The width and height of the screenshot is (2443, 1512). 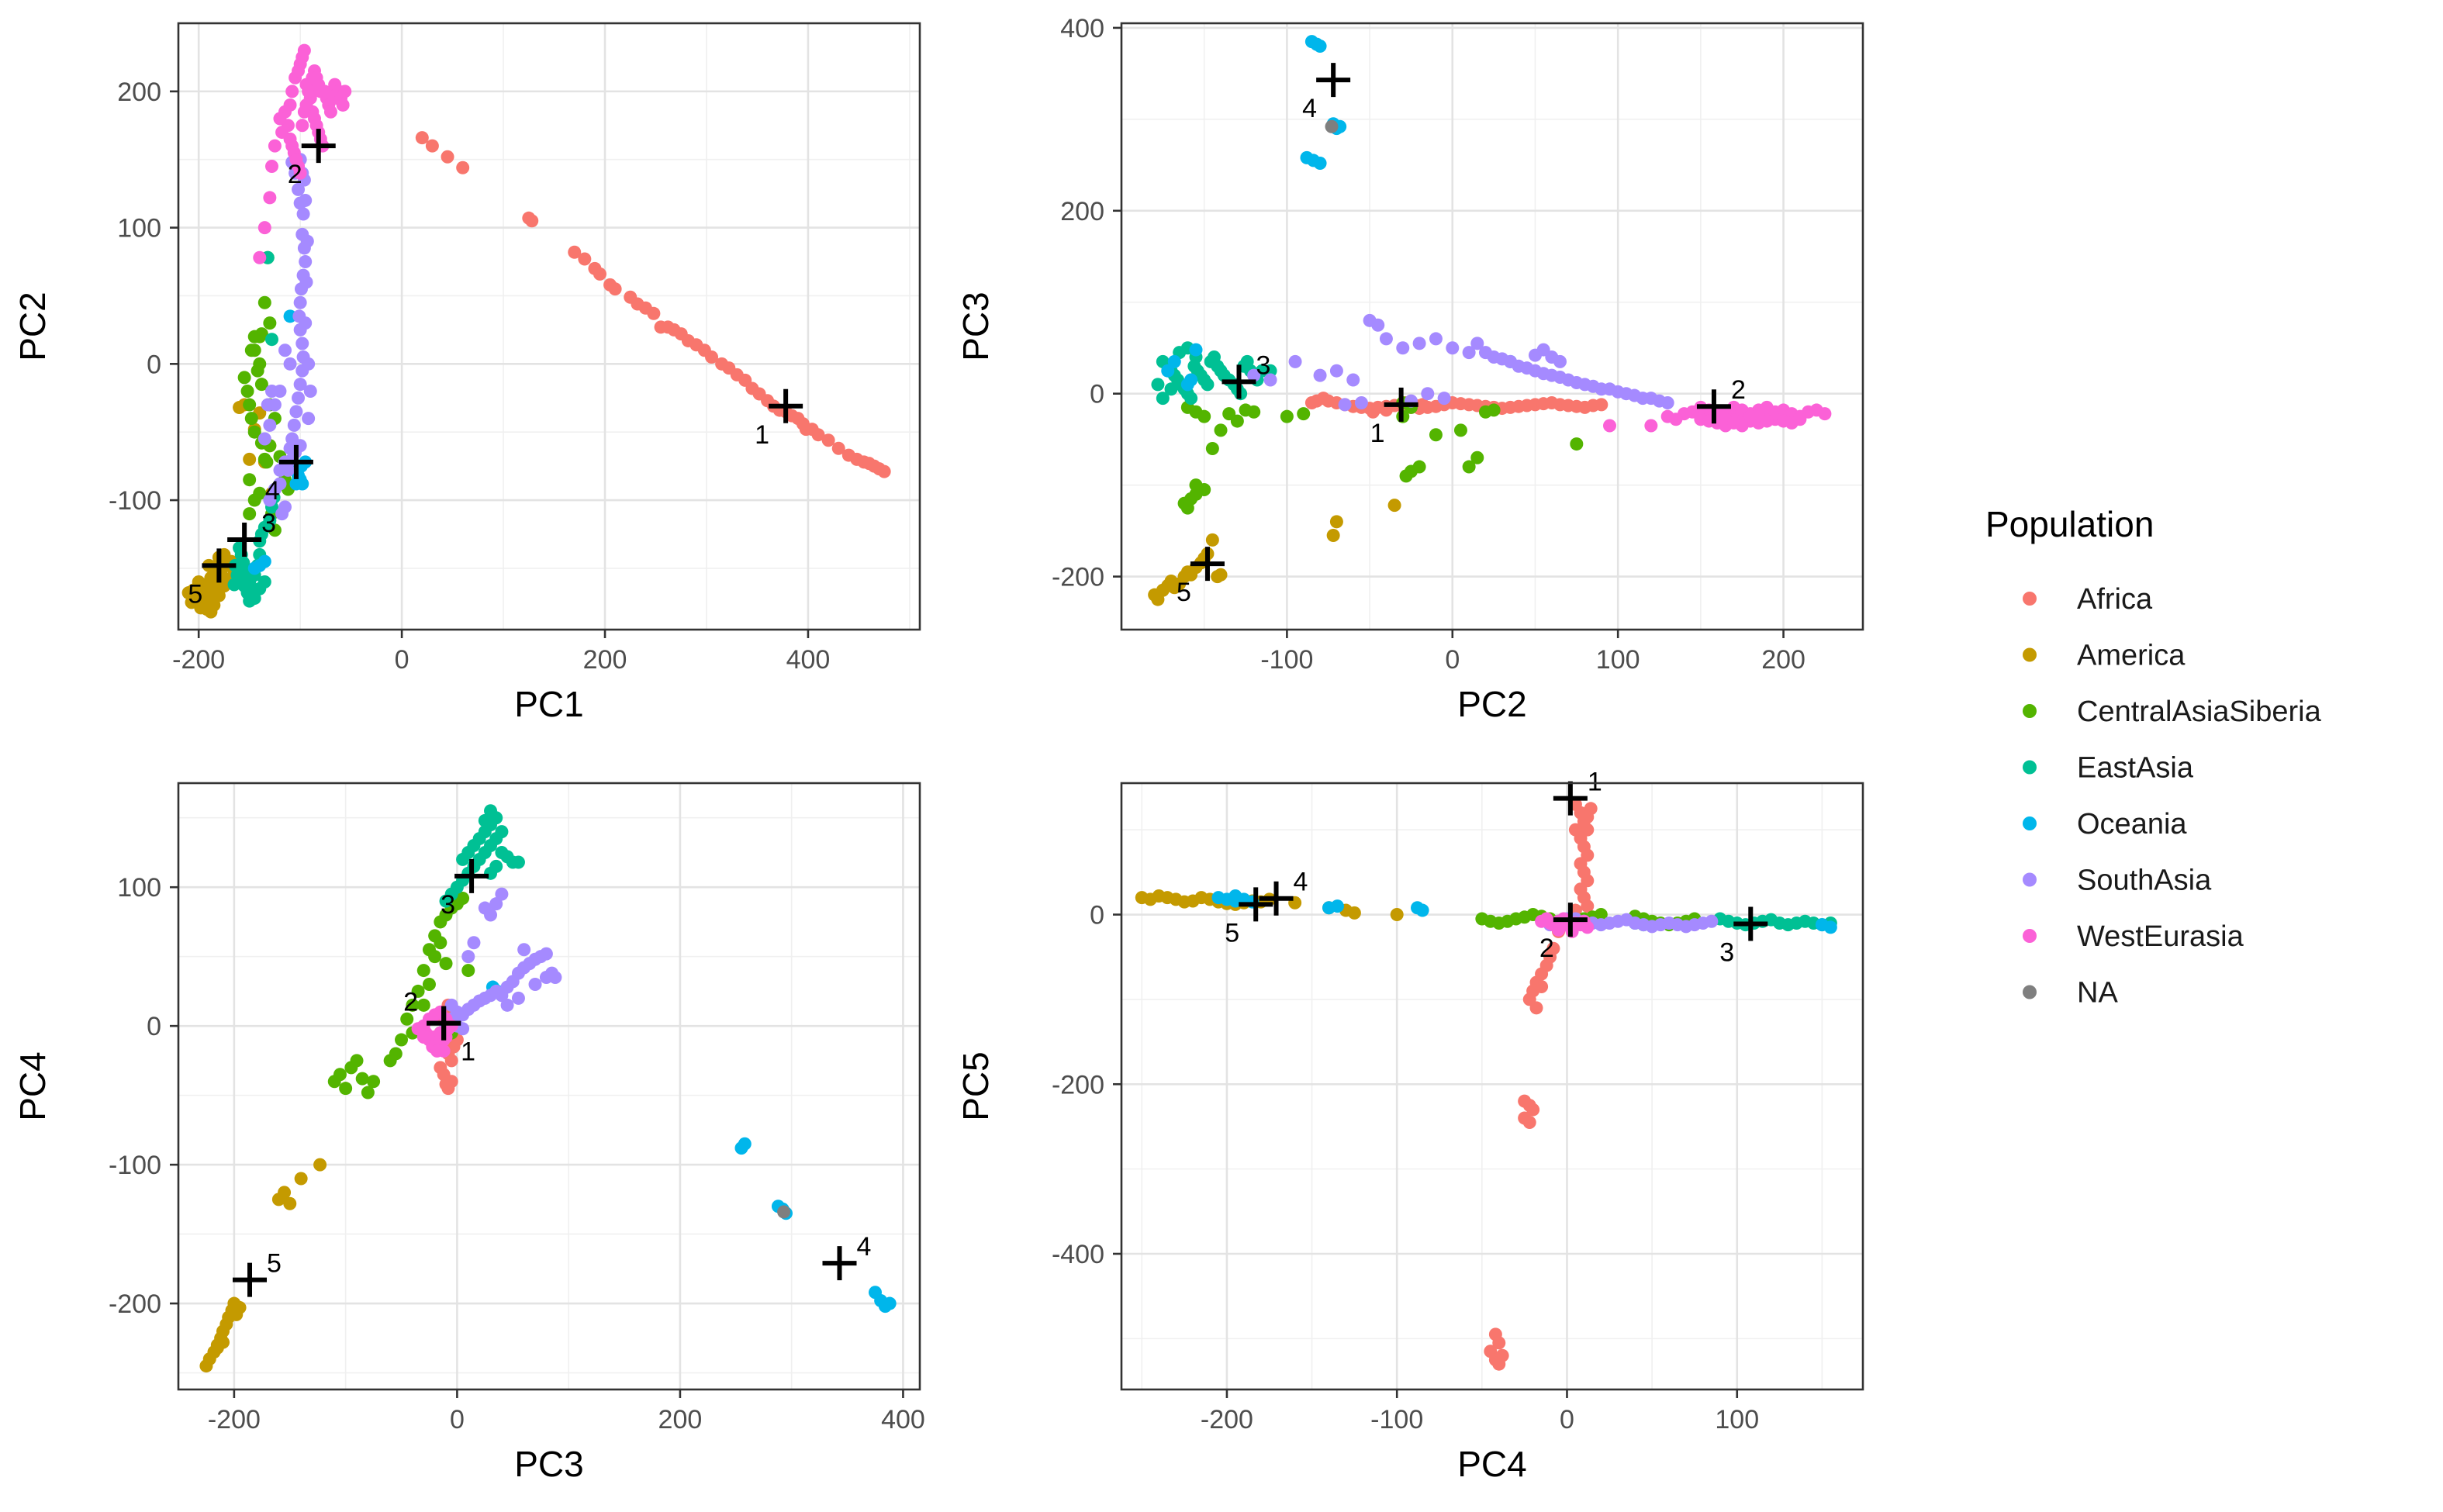 What do you see at coordinates (1097, 915) in the screenshot?
I see `y-tick-label: 0` at bounding box center [1097, 915].